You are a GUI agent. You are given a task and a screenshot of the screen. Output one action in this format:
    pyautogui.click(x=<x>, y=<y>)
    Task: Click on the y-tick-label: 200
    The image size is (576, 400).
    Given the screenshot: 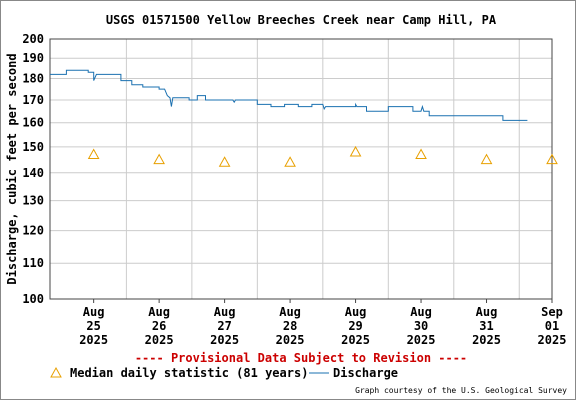 What is the action you would take?
    pyautogui.click(x=33, y=39)
    